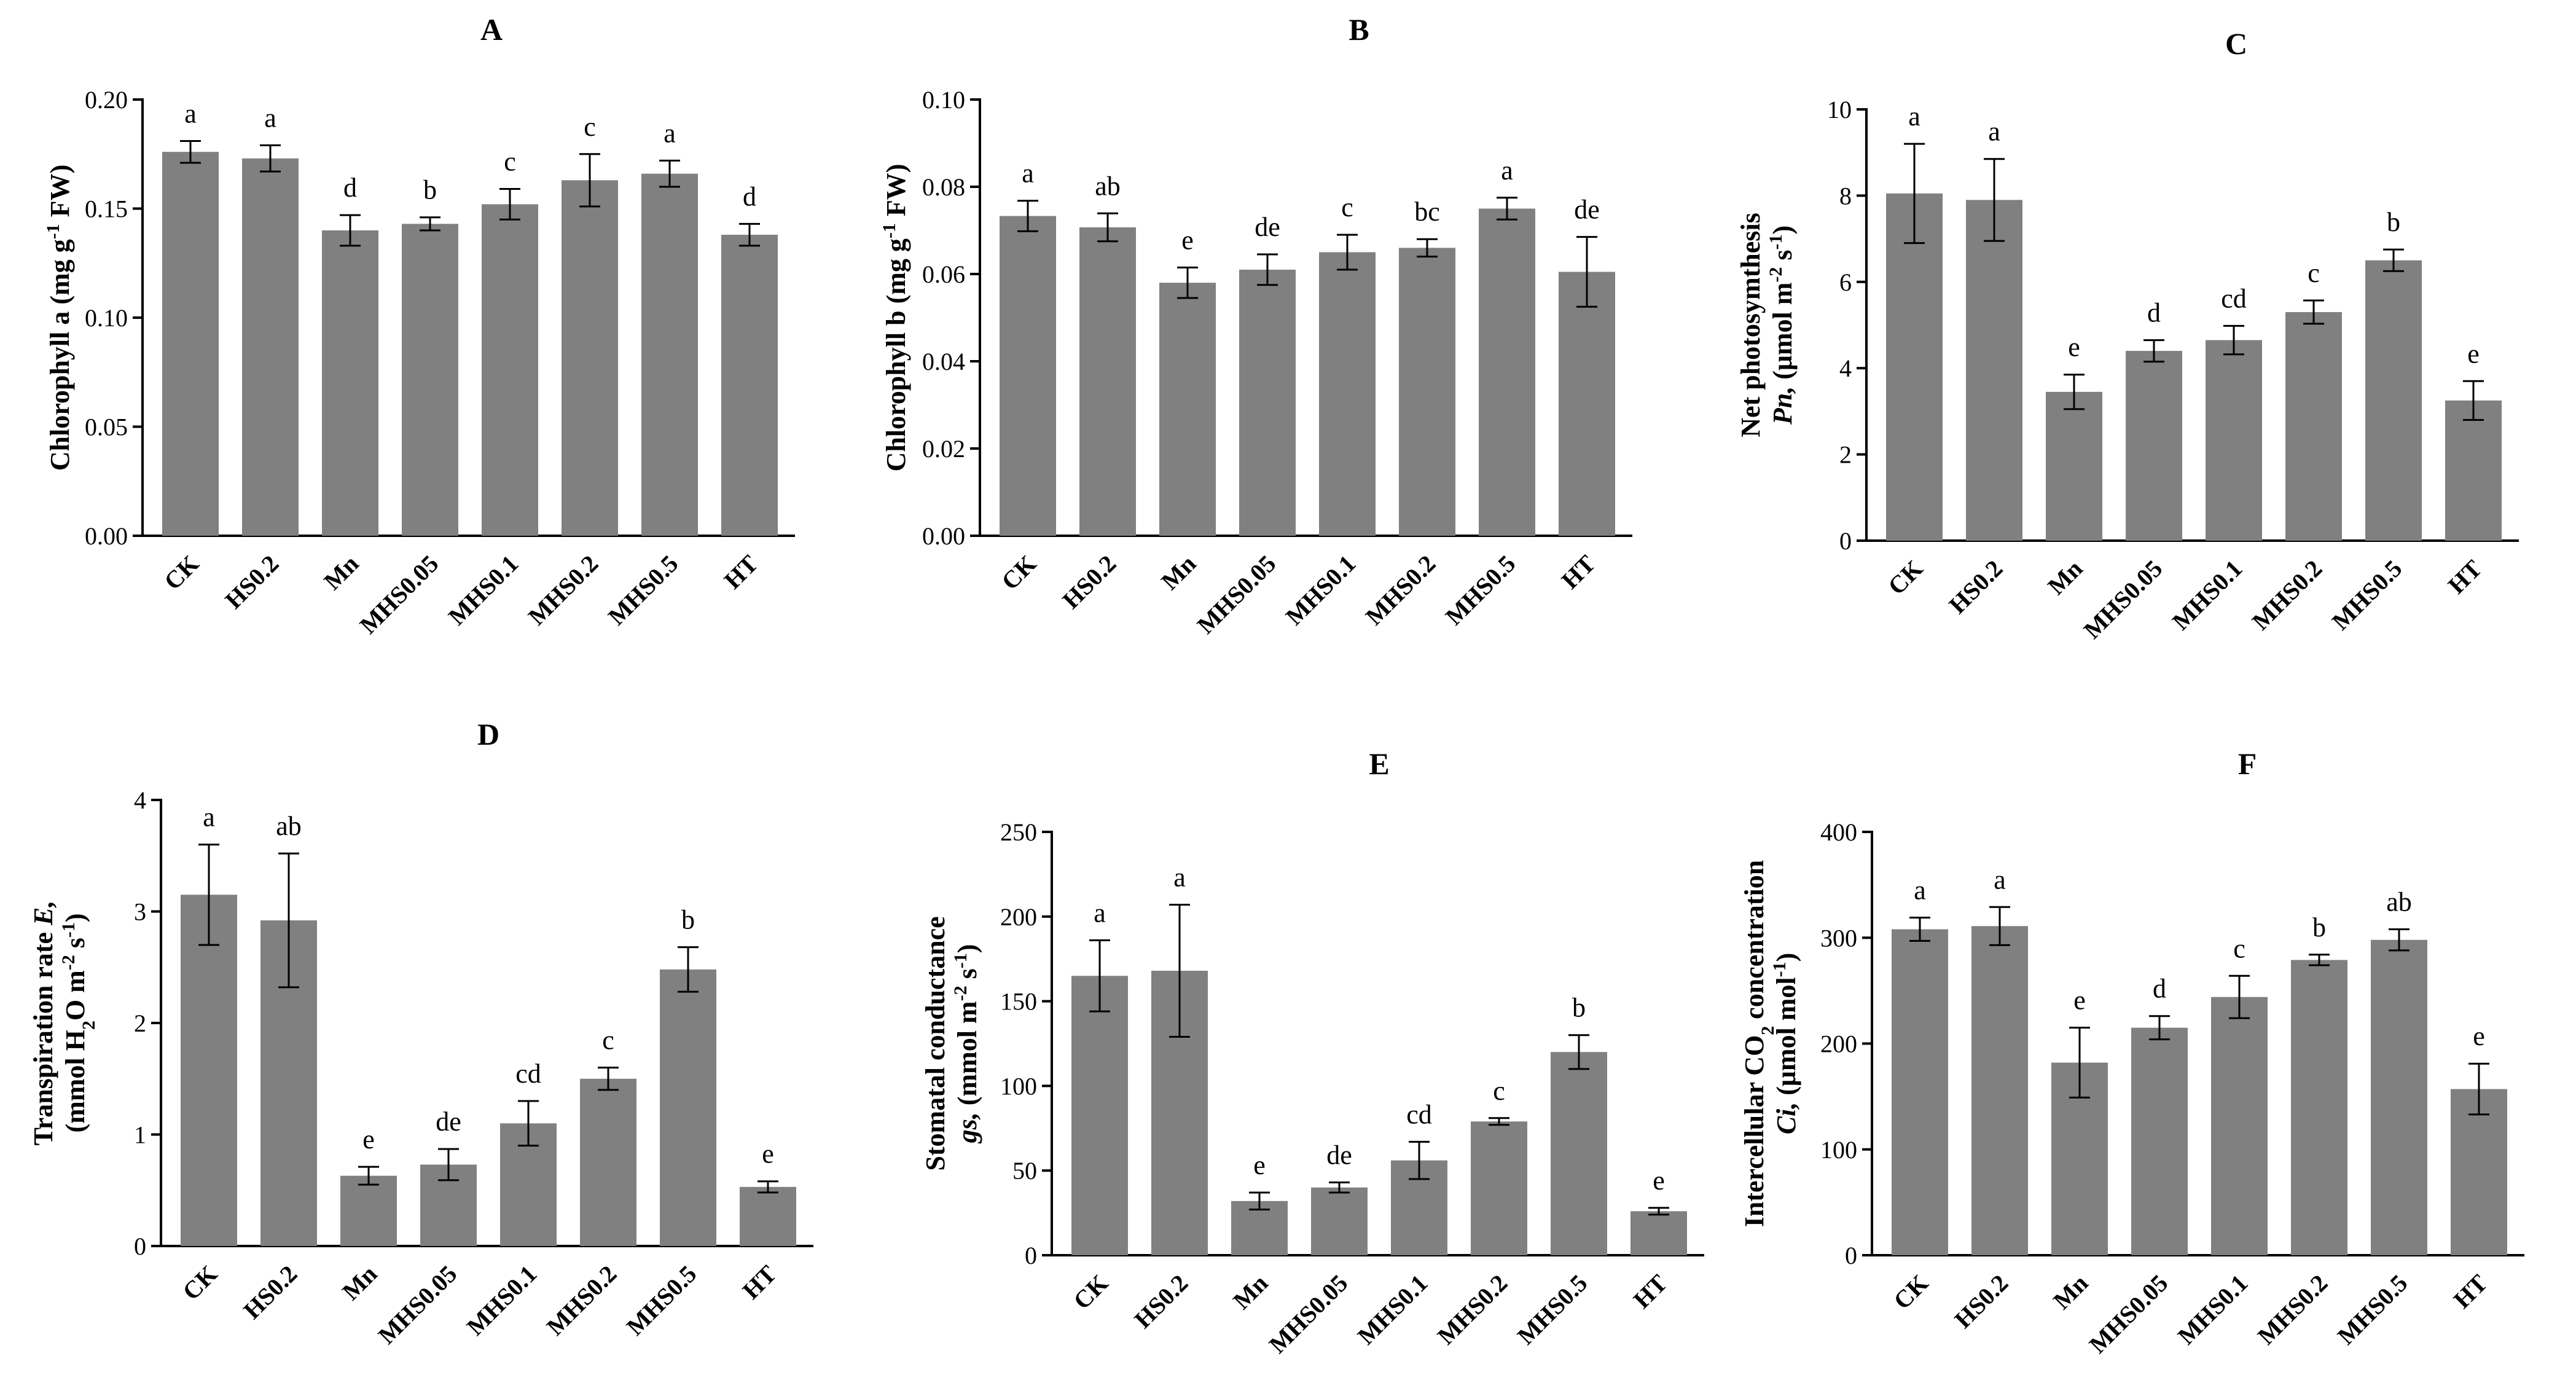 This screenshot has width=2576, height=1399. I want to click on y-tick-label: 400, so click(1838, 832).